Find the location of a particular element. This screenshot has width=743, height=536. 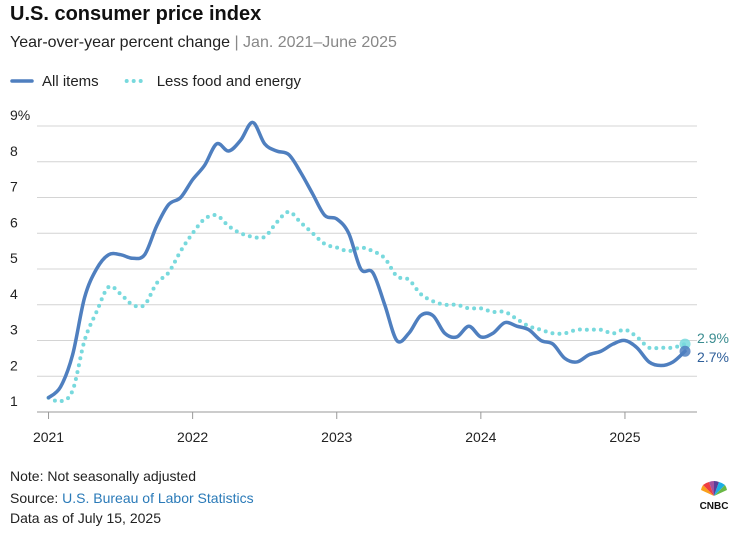

x-tick-label: 2023 is located at coordinates (336, 437).